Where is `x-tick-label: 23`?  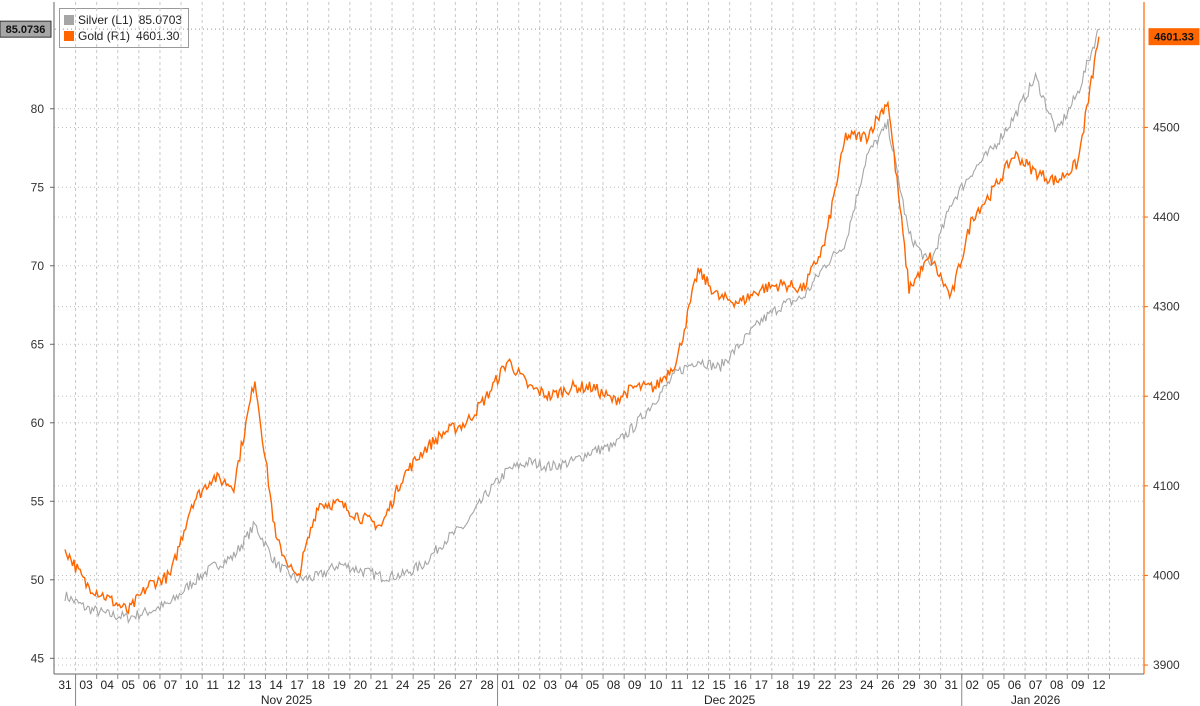
x-tick-label: 23 is located at coordinates (846, 685).